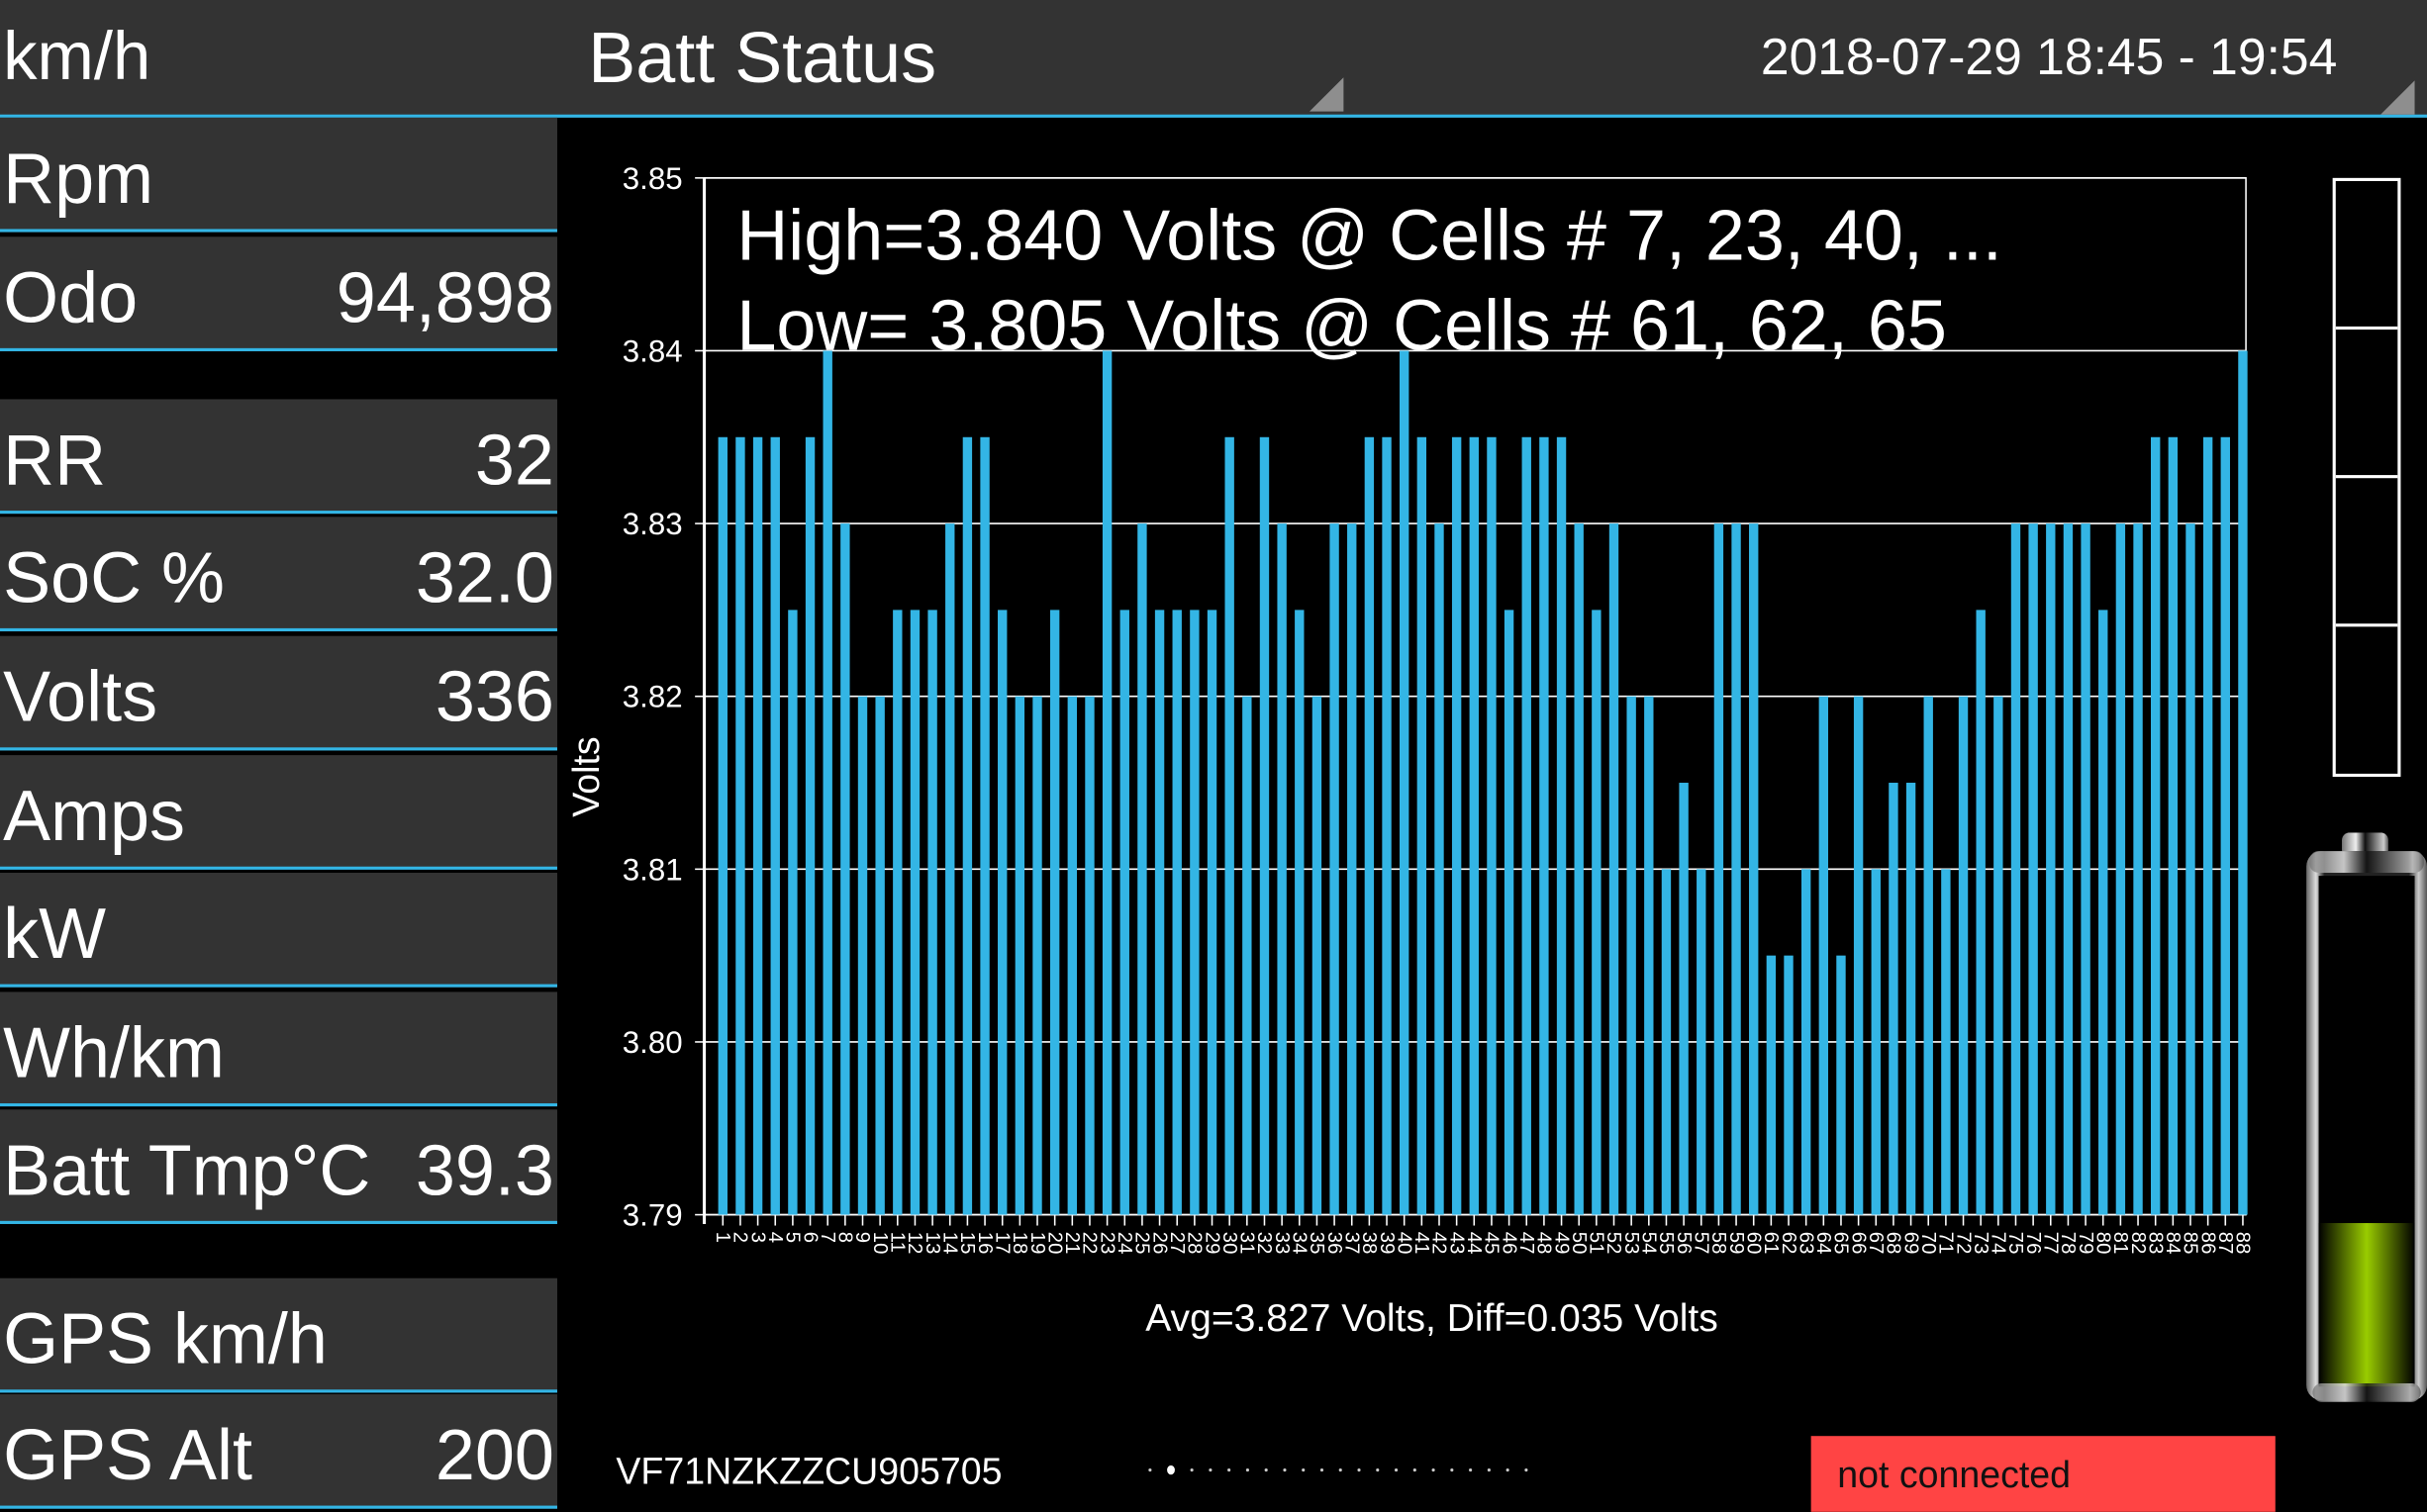  Describe the element at coordinates (279, 575) in the screenshot. I see `gauge-row-soc: SoC % 32.0` at that location.